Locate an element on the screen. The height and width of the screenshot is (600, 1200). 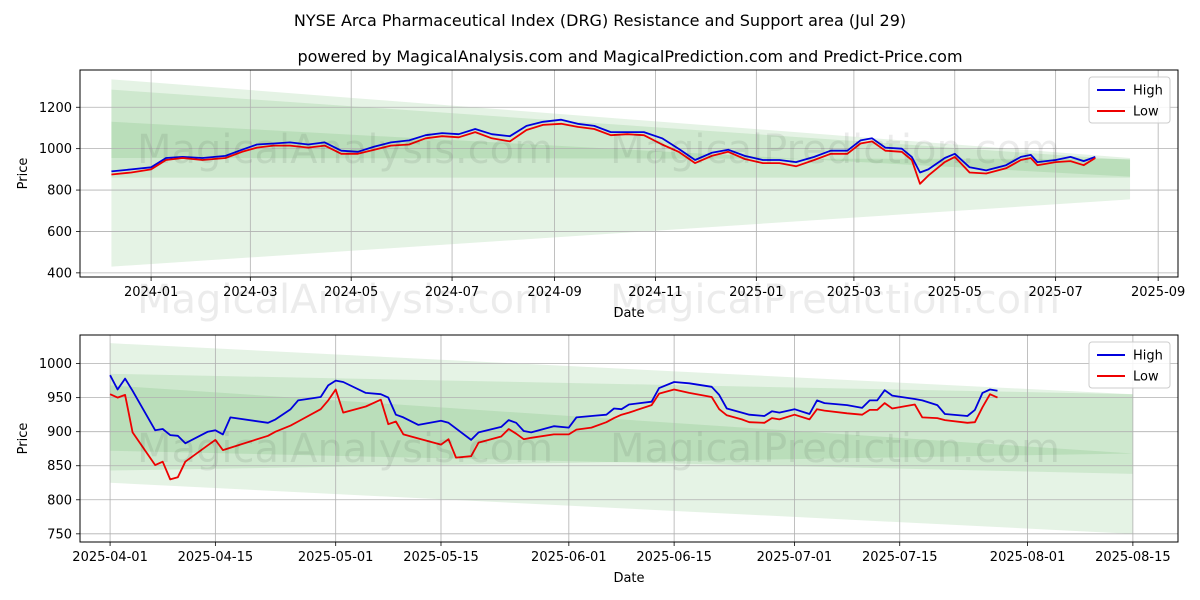
bottom-x-tick-label: 2025-07-01 is located at coordinates (795, 557).